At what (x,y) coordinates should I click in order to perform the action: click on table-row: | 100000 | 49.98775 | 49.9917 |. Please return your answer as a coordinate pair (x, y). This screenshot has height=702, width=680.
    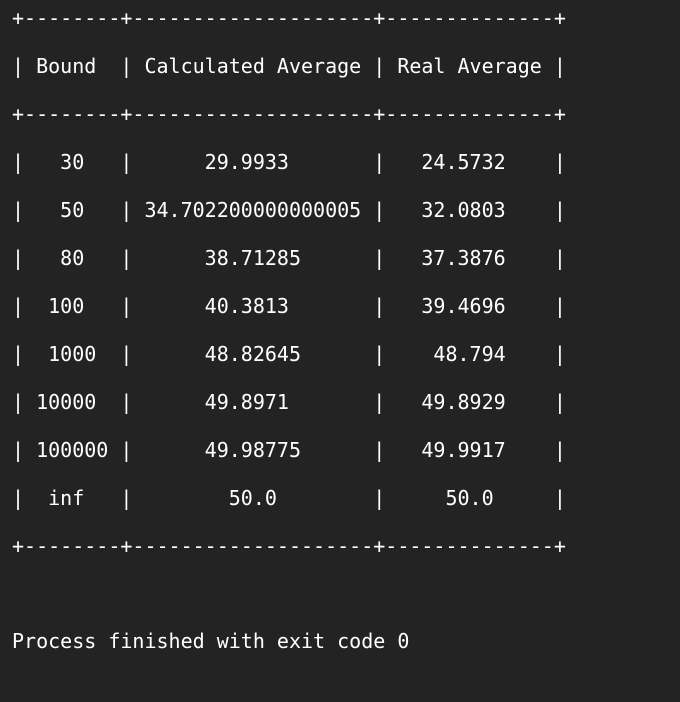
    Looking at the image, I should click on (289, 450).